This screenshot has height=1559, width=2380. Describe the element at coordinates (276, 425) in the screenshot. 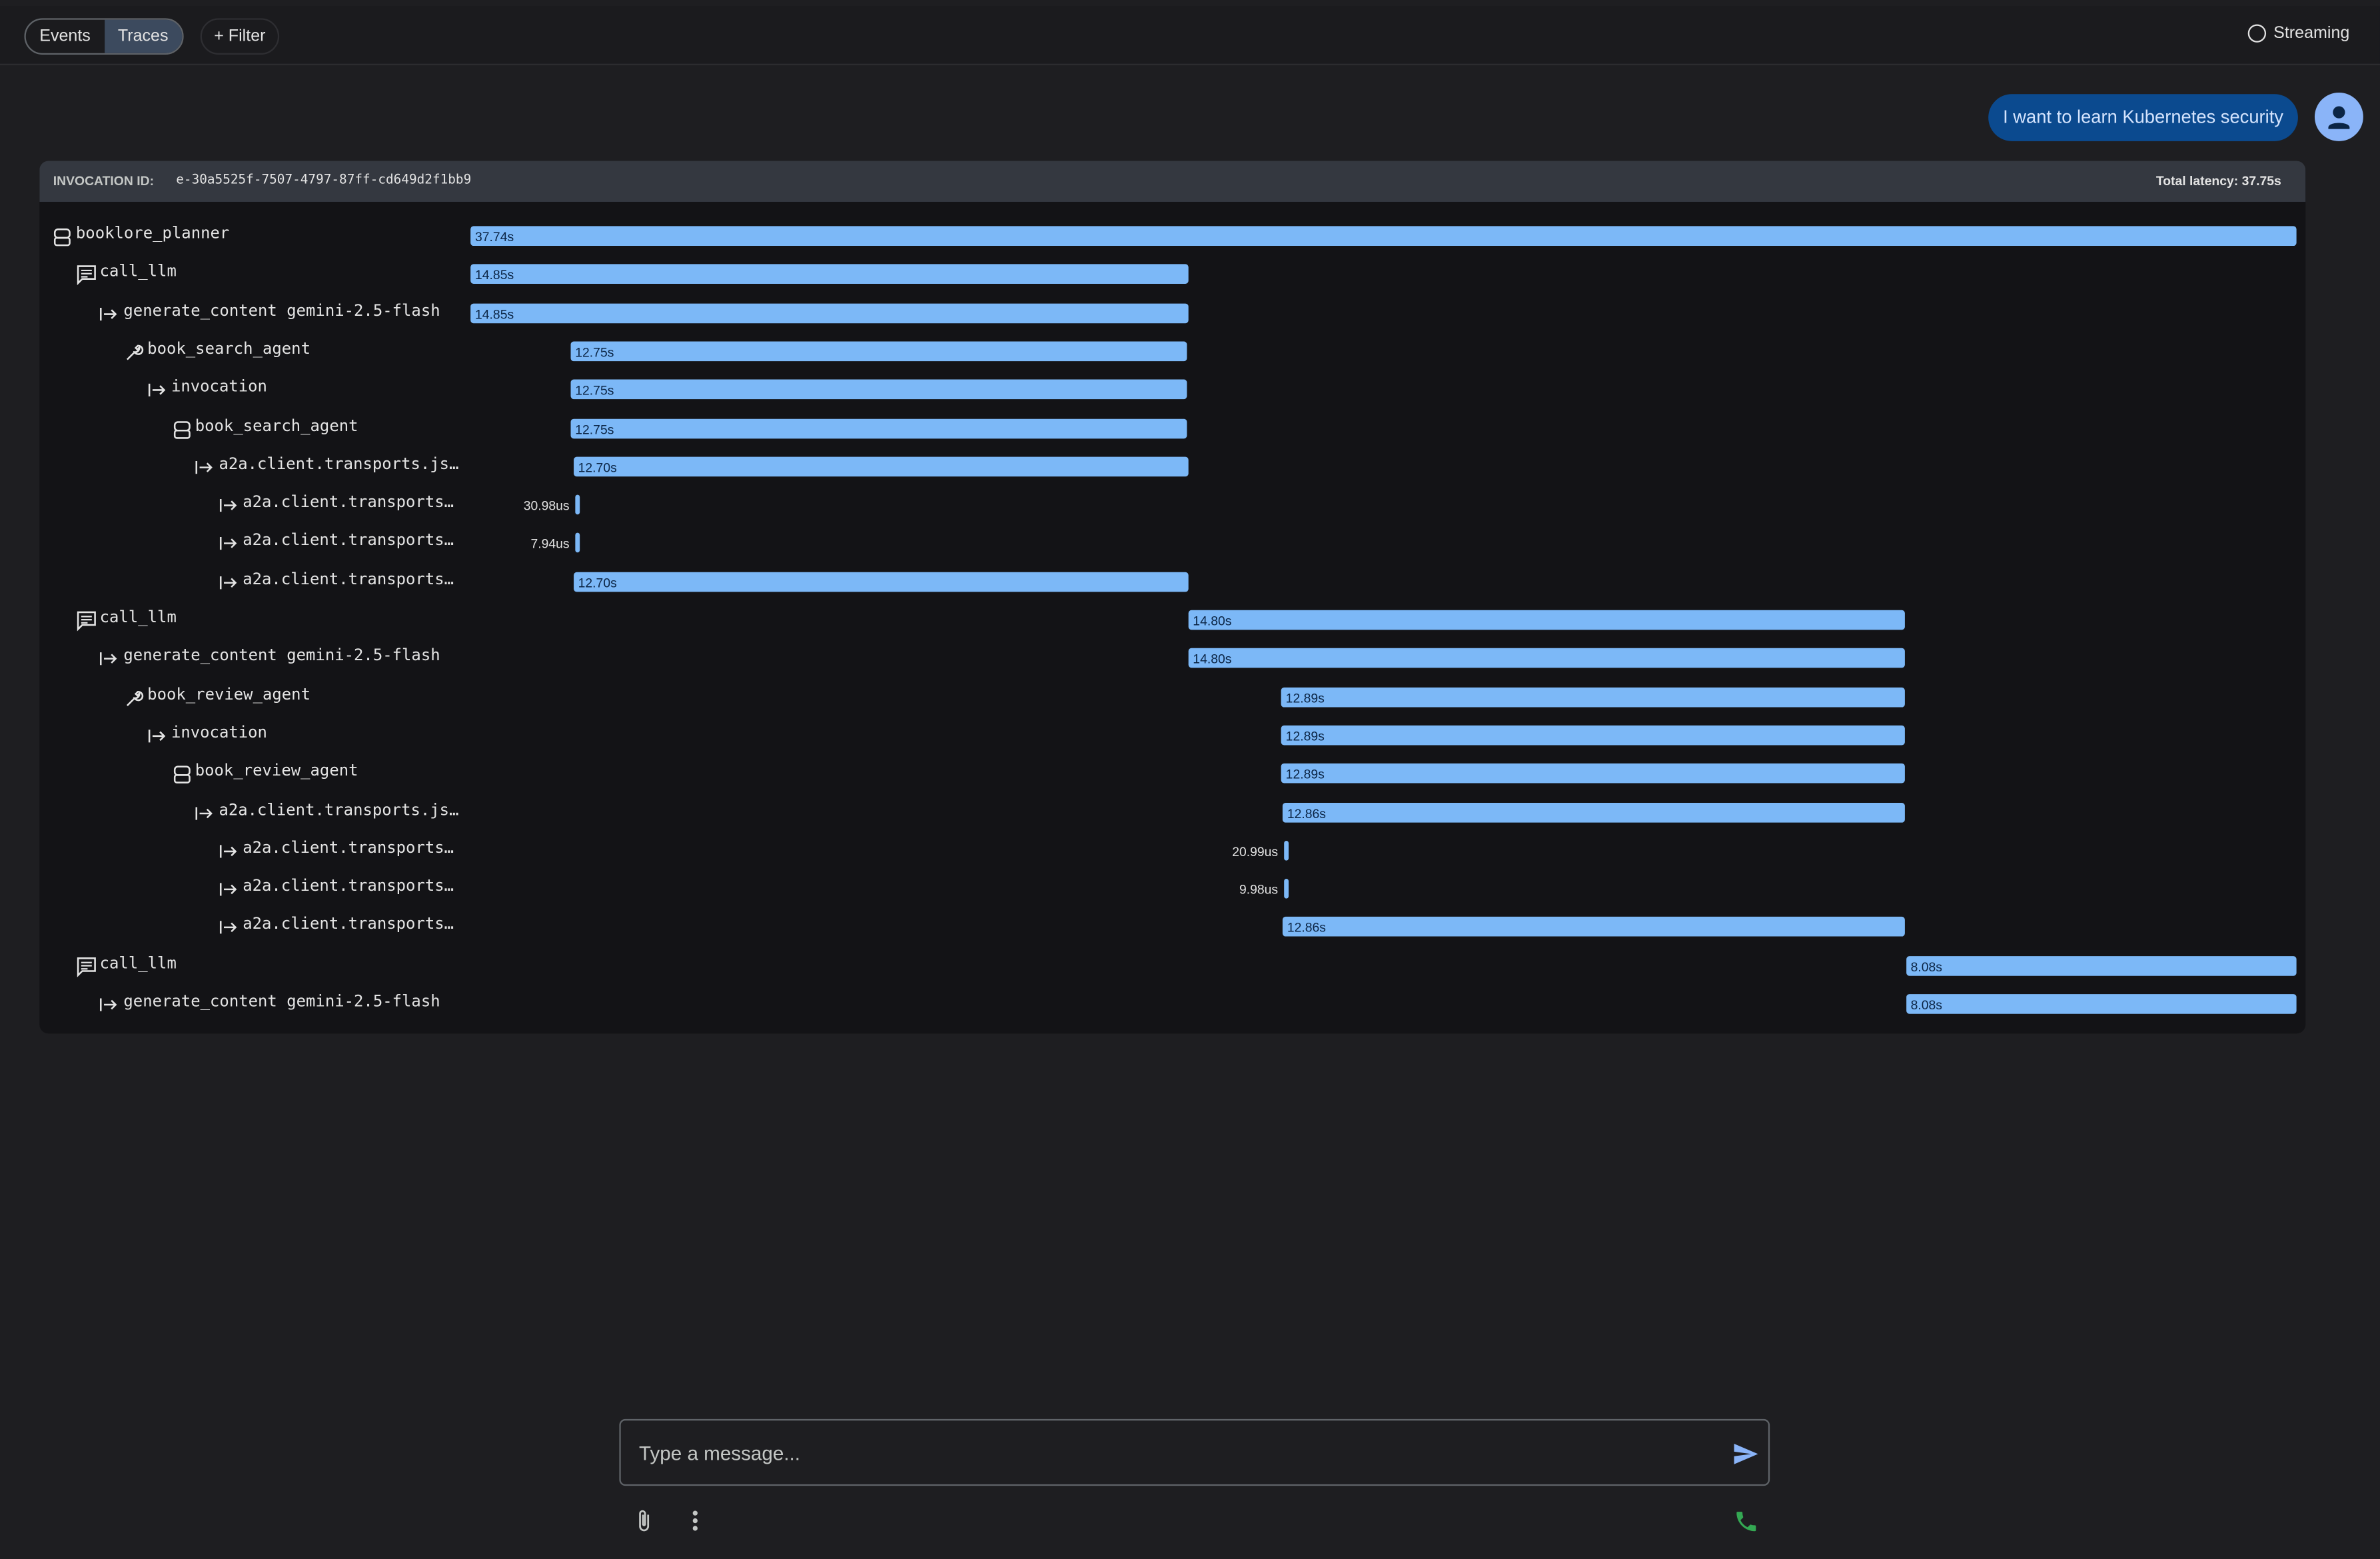

I see `span-name: book_search_agent` at that location.